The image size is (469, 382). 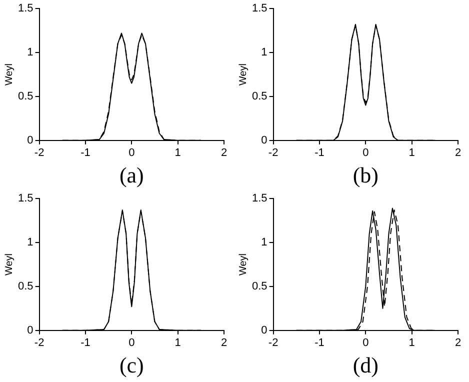 What do you see at coordinates (365, 175) in the screenshot?
I see `x-axis-title: (b)` at bounding box center [365, 175].